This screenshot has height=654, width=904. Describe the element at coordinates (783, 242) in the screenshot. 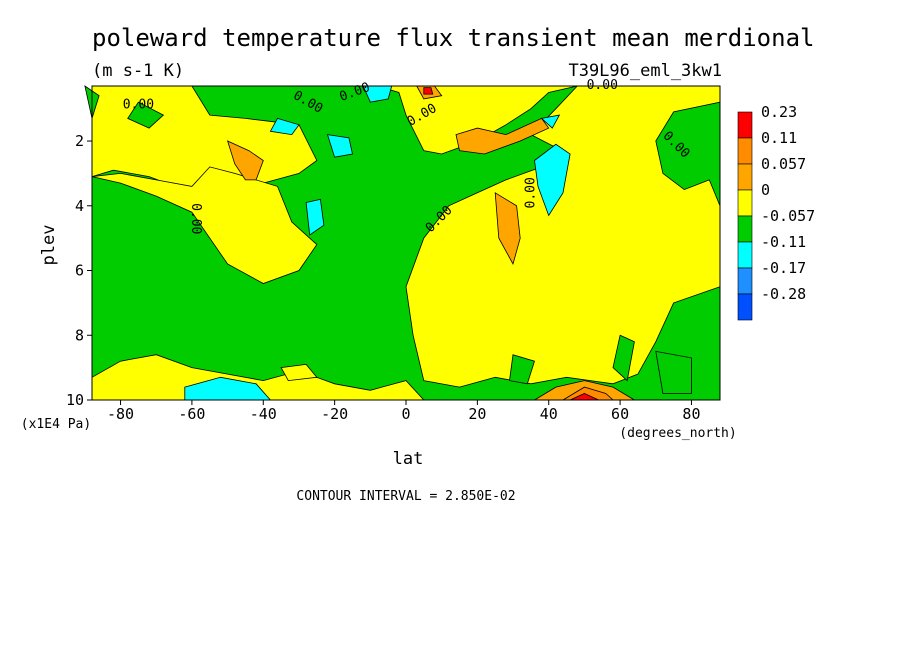

I see `legend-label: -0.11` at that location.